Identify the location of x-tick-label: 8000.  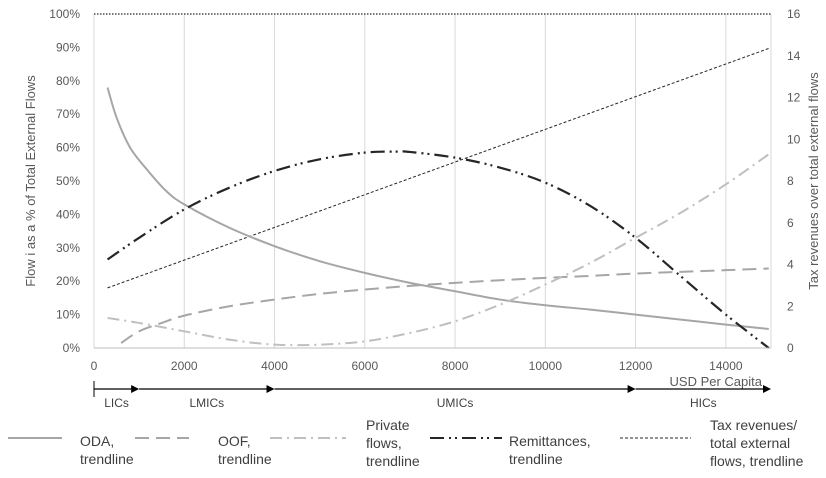
(455, 366).